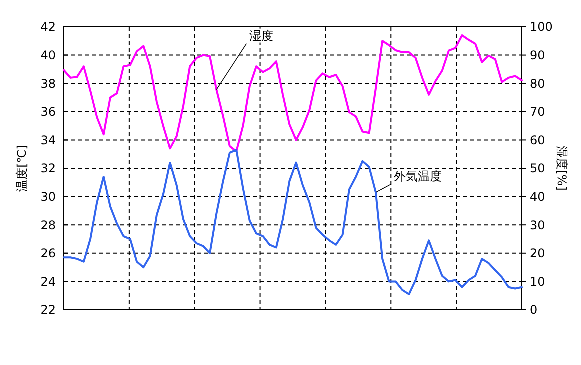 The height and width of the screenshot is (365, 581). Describe the element at coordinates (48, 253) in the screenshot. I see `y-tick-label: 26` at that location.